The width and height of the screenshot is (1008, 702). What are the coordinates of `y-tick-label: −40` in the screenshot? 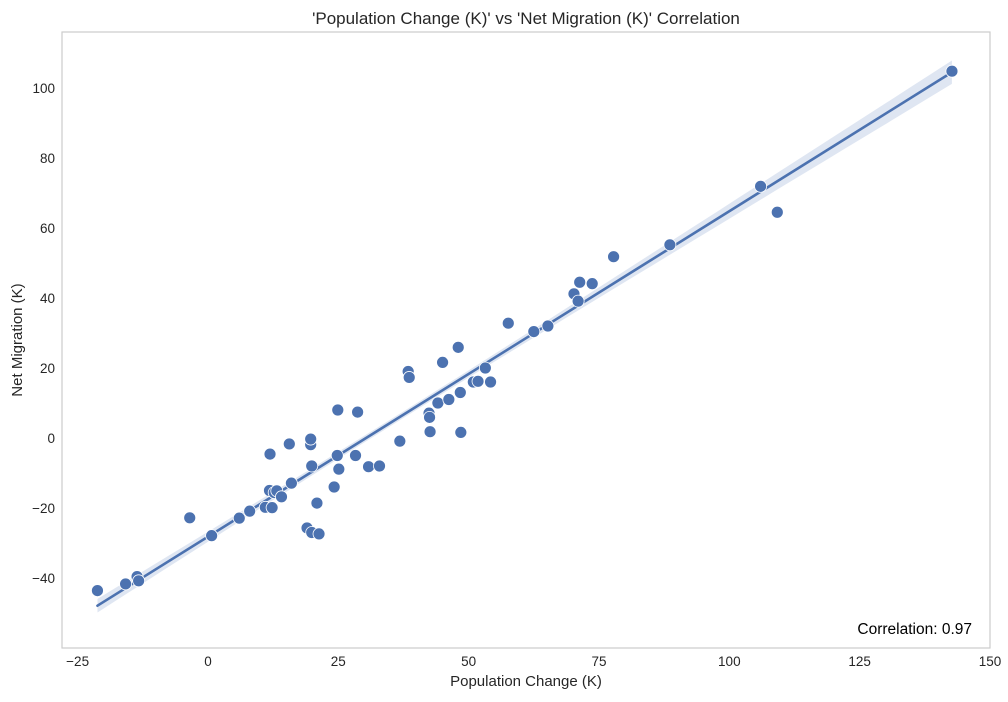 It's located at (43, 578).